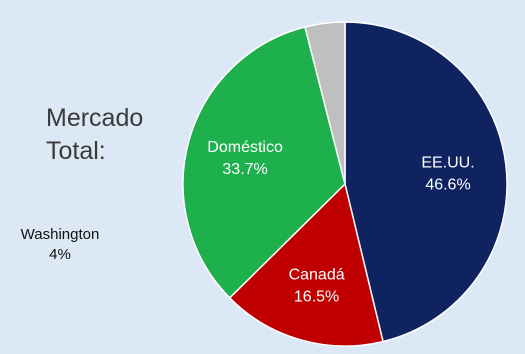 The height and width of the screenshot is (354, 525). I want to click on slice-label-domestico-value: 33.7%, so click(244, 169).